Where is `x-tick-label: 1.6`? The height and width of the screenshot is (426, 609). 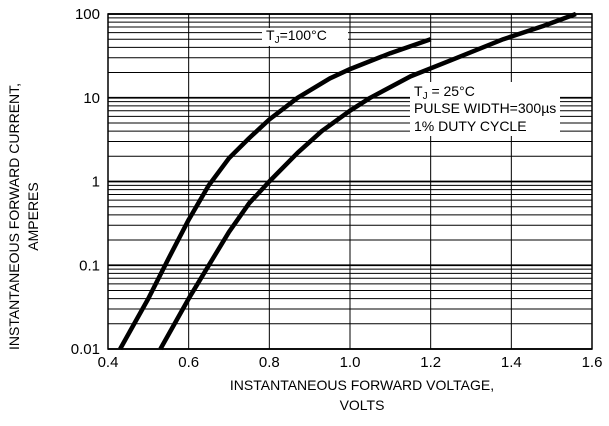 x-tick-label: 1.6 is located at coordinates (592, 362).